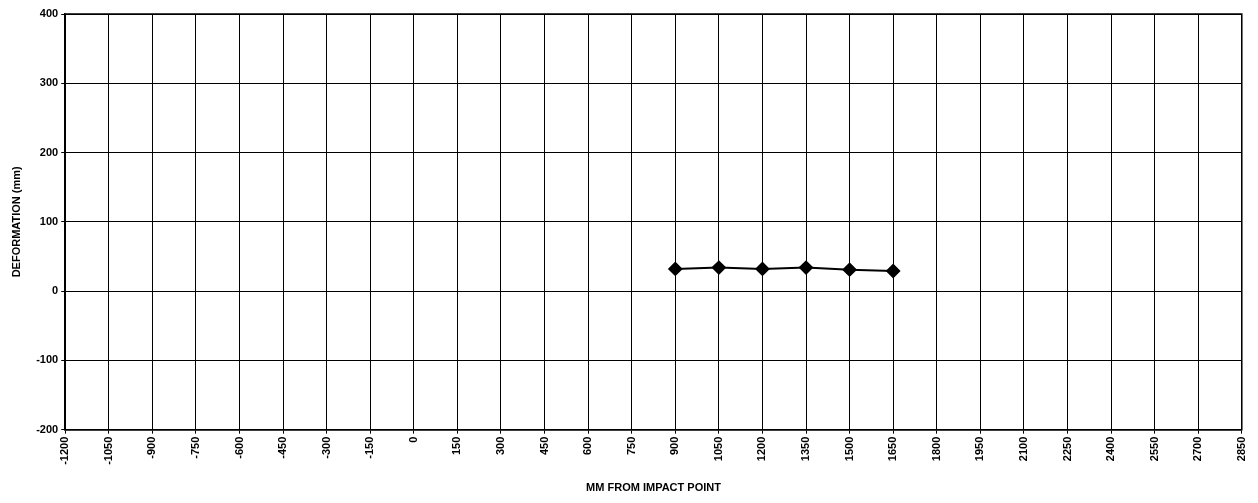 The height and width of the screenshot is (503, 1258). Describe the element at coordinates (64, 450) in the screenshot. I see `x-tick-label: -1200` at that location.